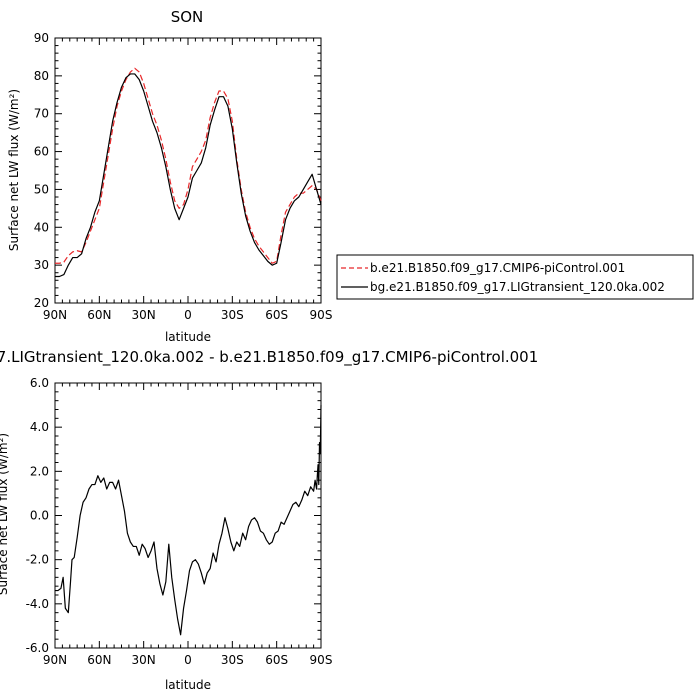  Describe the element at coordinates (37, 560) in the screenshot. I see `y-tick-label: -2.0` at that location.